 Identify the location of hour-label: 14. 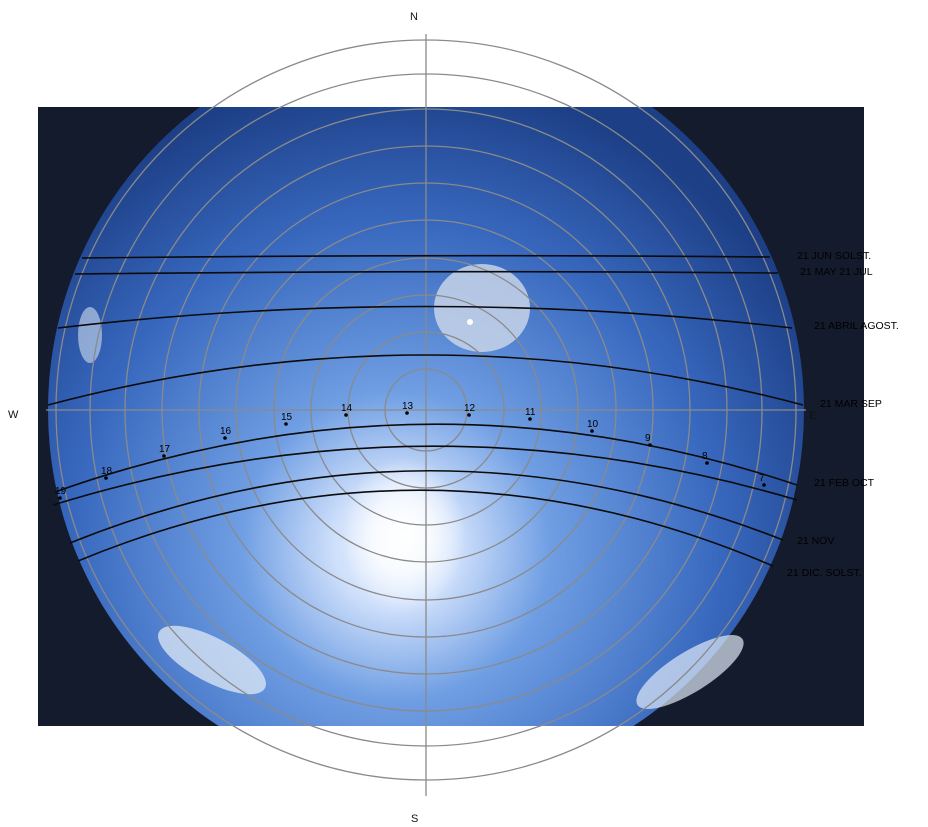
(347, 408).